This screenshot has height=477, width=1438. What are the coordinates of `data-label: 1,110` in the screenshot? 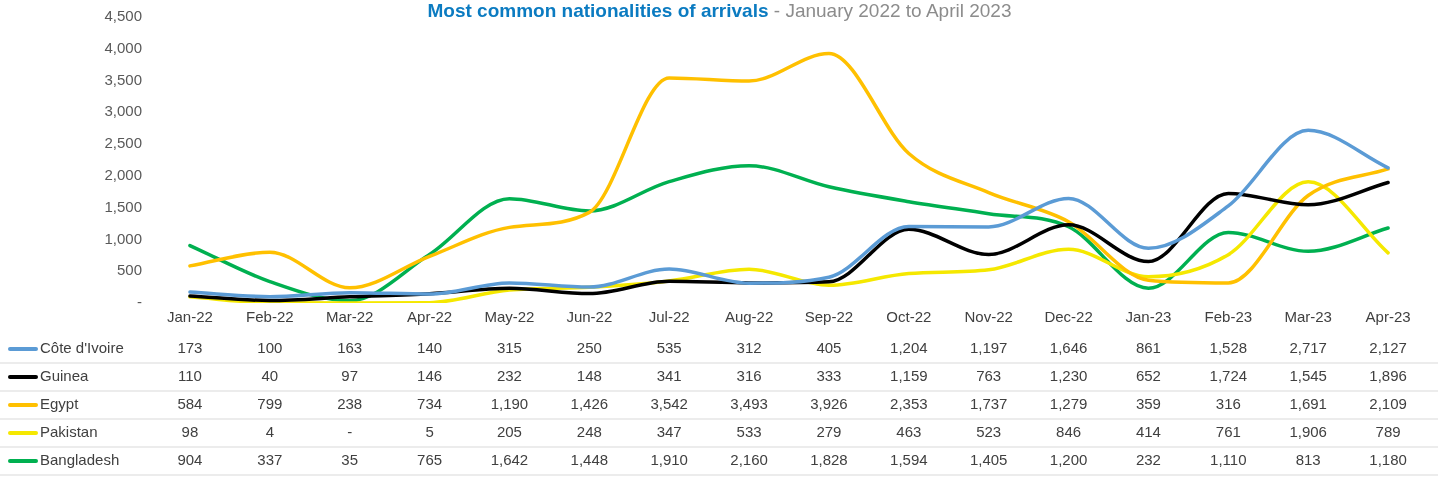 It's located at (1228, 460).